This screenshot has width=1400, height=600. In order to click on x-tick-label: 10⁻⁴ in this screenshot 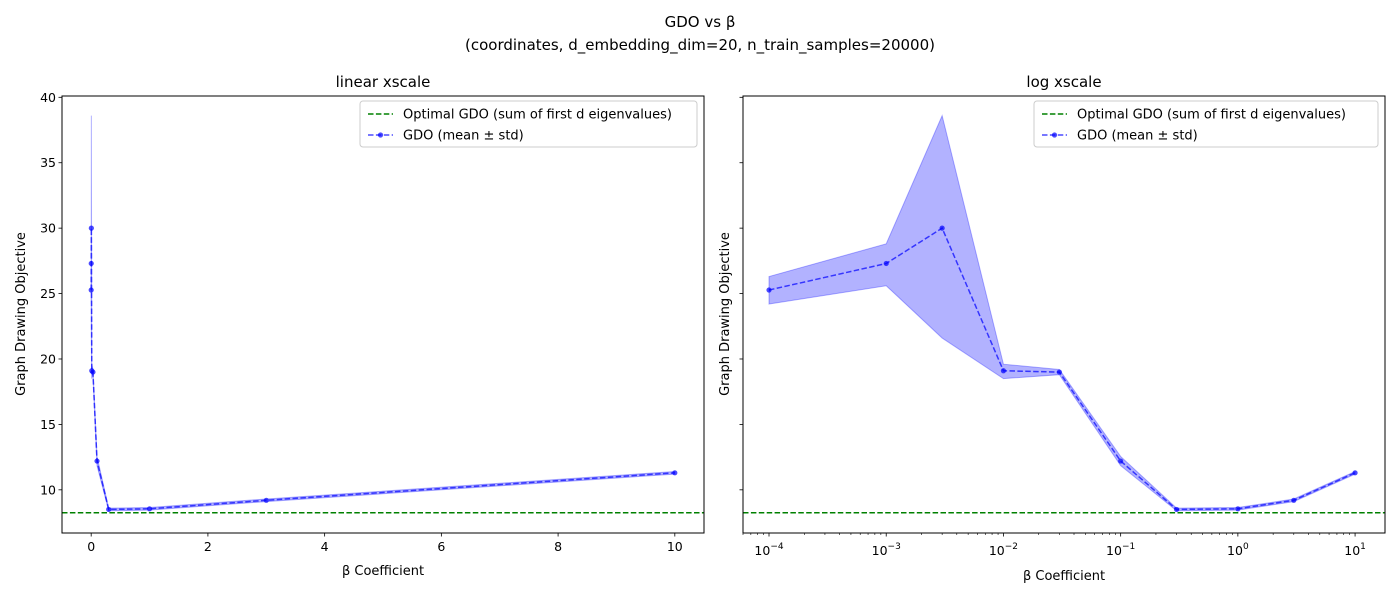, I will do `click(768, 550)`.